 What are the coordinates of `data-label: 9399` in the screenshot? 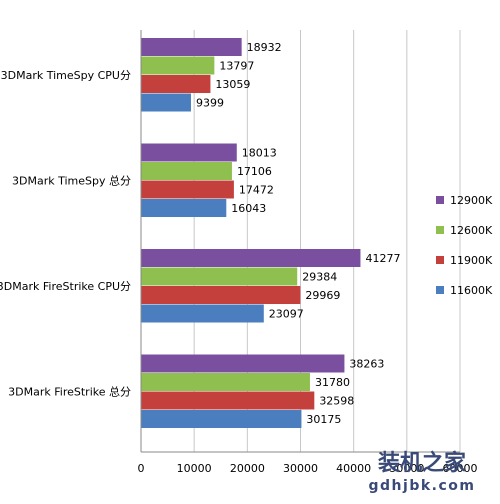 It's located at (210, 103).